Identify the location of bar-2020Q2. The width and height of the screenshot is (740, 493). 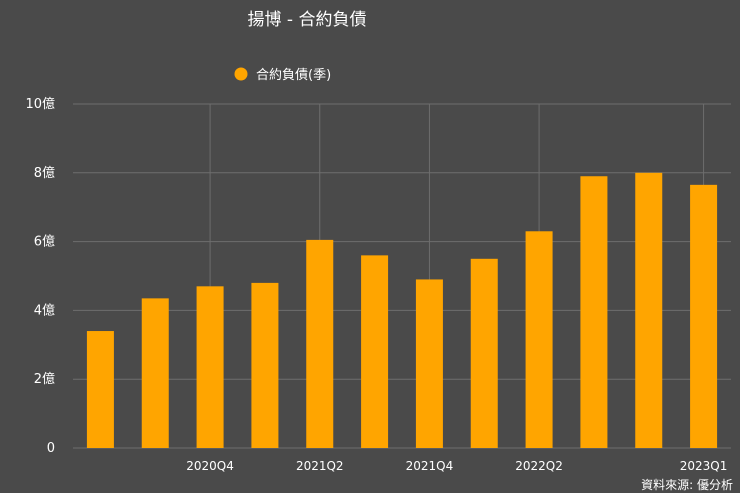
(100, 389).